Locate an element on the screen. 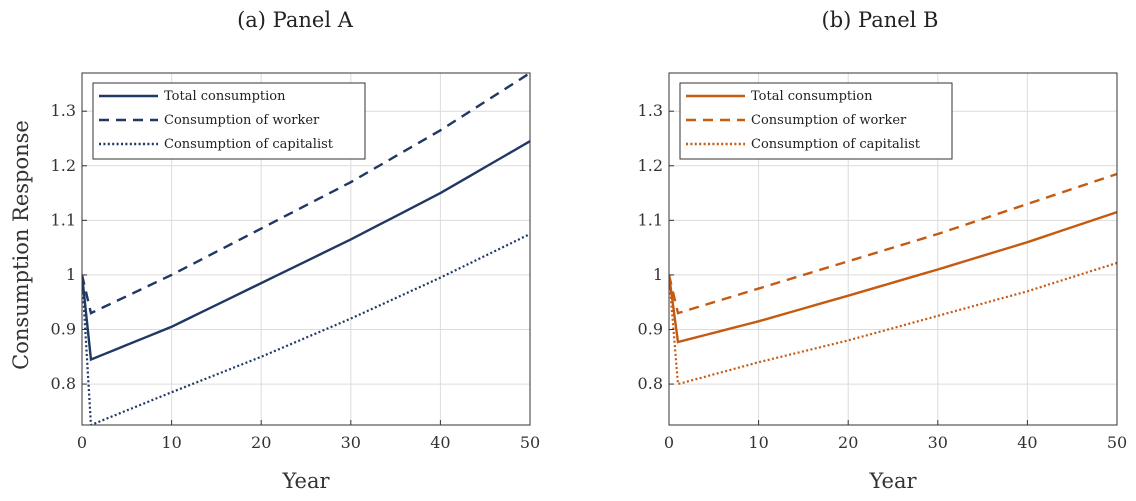 The width and height of the screenshot is (1136, 501). y-axis-label: Consumption Response is located at coordinates (21, 245).